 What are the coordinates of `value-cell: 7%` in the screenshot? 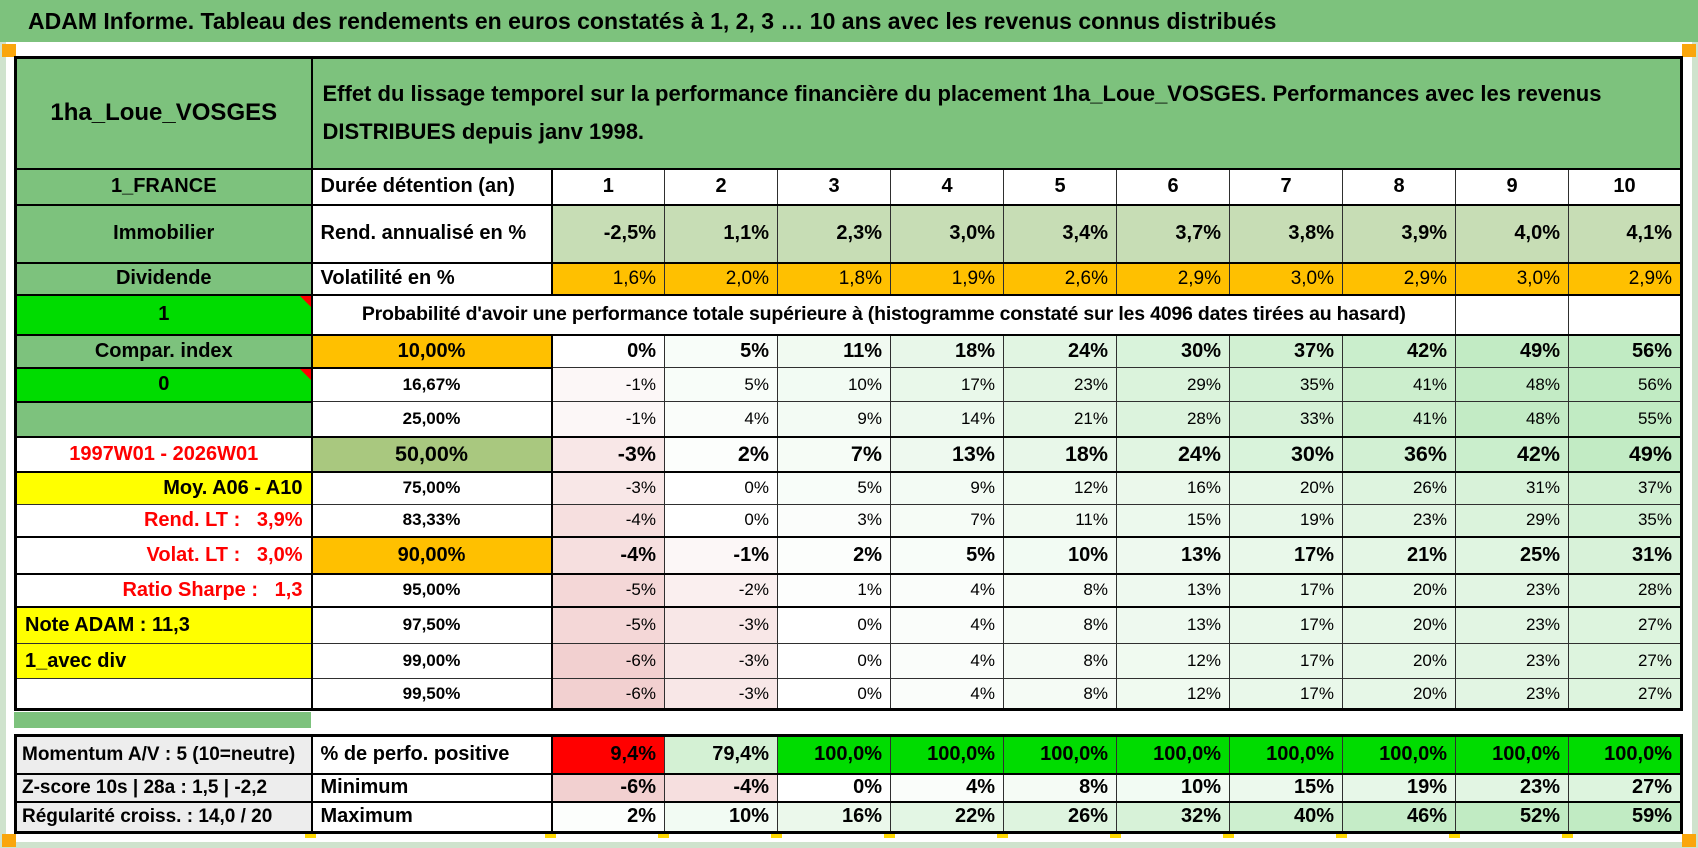 It's located at (947, 521).